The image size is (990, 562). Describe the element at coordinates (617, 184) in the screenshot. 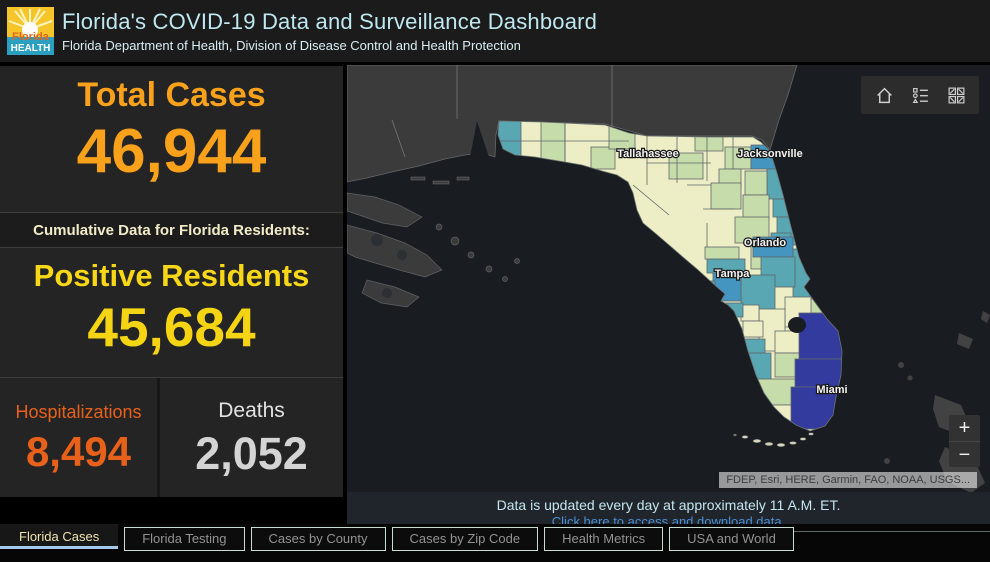

I see `county-borders` at that location.